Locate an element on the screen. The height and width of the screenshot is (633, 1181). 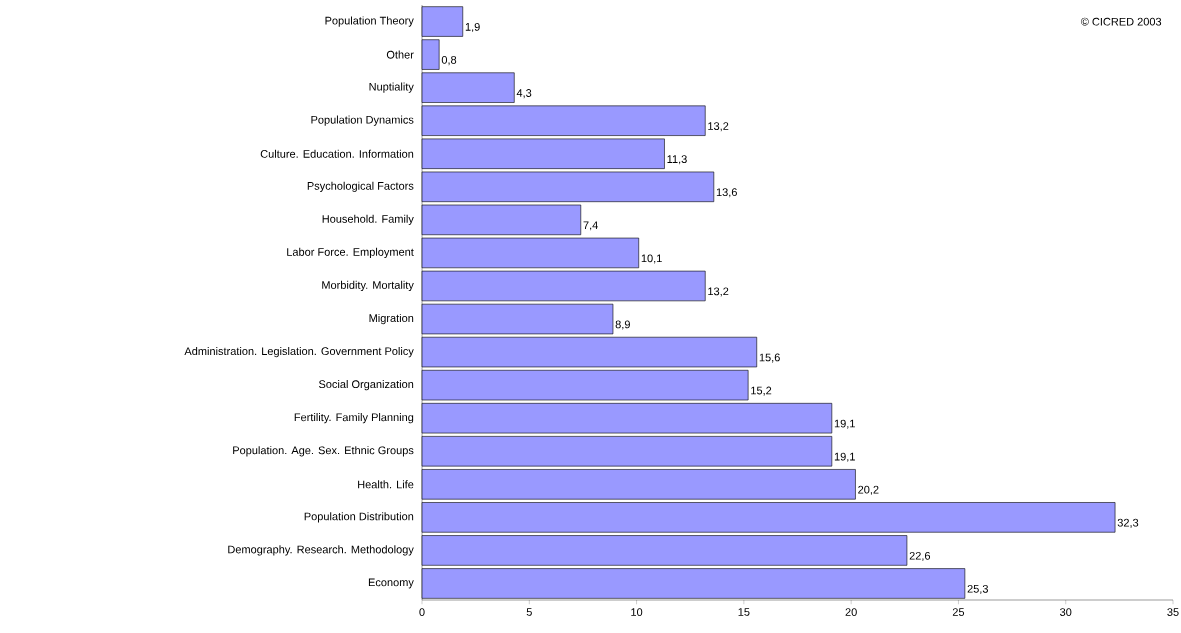
y-tick-label: Culture. Education. Information is located at coordinates (337, 153).